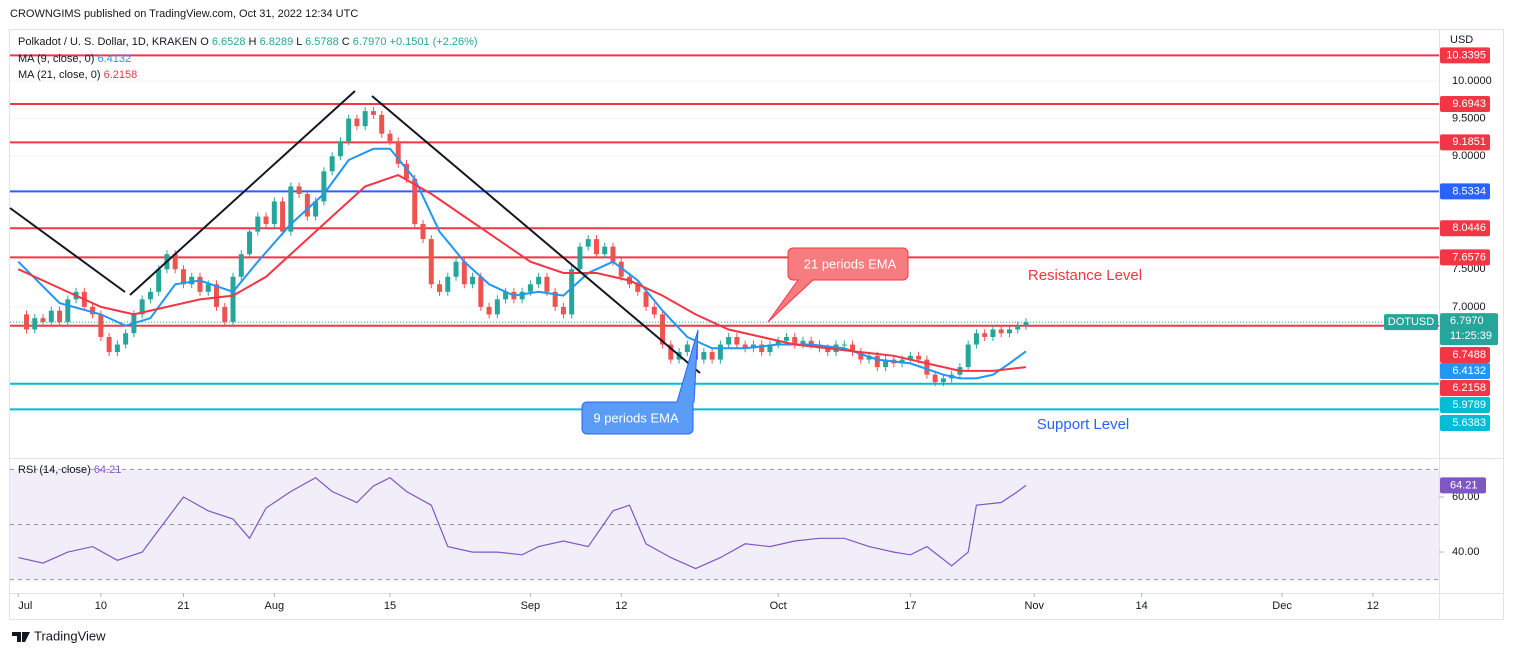 This screenshot has width=1514, height=655. What do you see at coordinates (346, 42) in the screenshot?
I see `ohlc-key: C` at bounding box center [346, 42].